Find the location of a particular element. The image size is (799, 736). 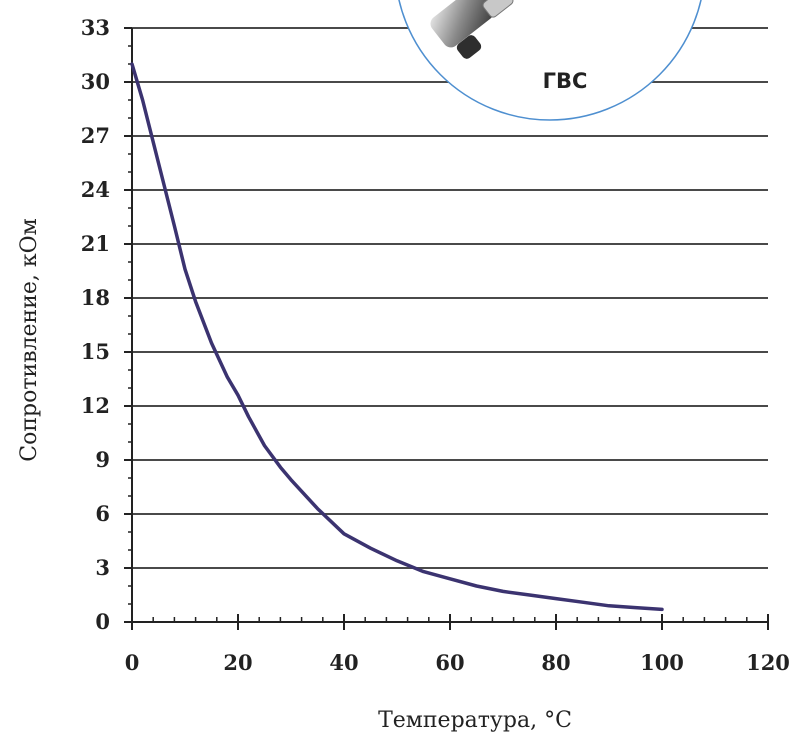

y-tick-label: 33 is located at coordinates (95, 27).